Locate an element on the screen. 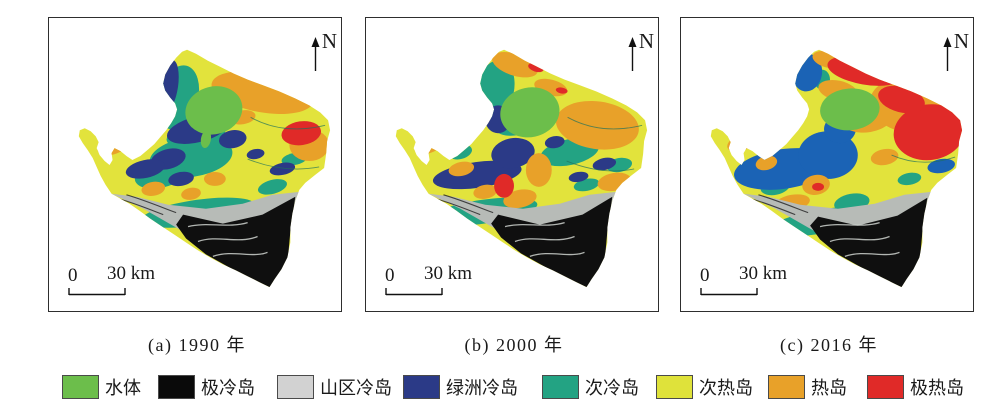 This screenshot has height=411, width=1000. legend-label-extreme-heat-island: 极热岛 is located at coordinates (937, 388).